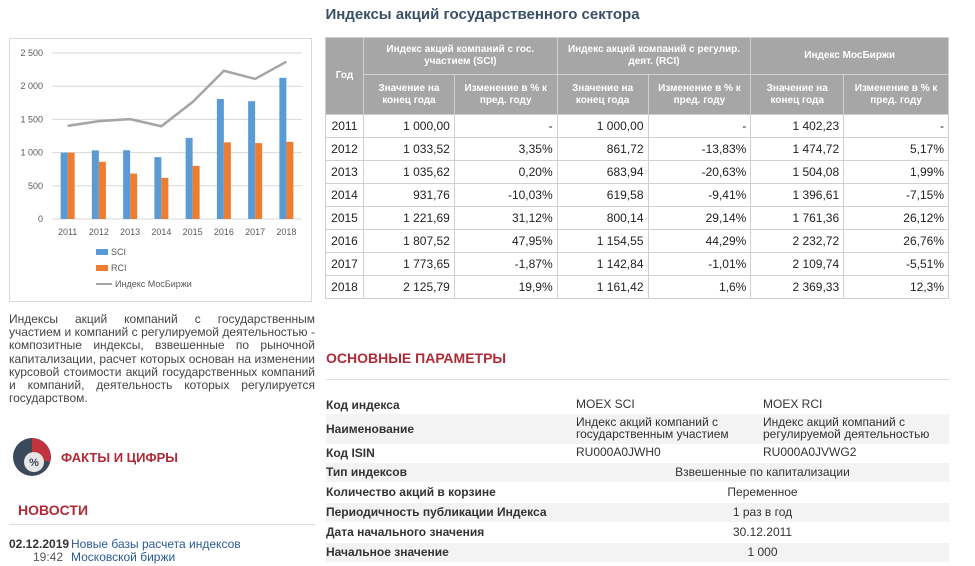 This screenshot has width=975, height=566. I want to click on params-heading: ОСНОВНЫЕ ПАРАМЕТРЫ, so click(416, 358).